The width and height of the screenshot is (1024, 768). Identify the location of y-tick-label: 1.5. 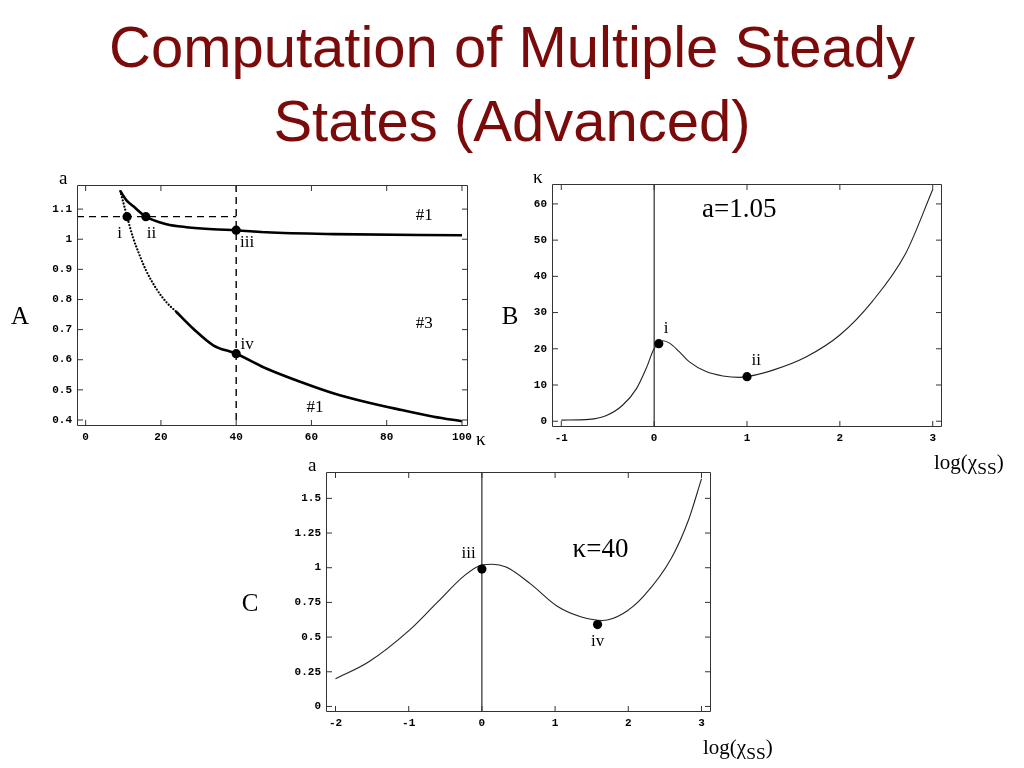
(311, 498).